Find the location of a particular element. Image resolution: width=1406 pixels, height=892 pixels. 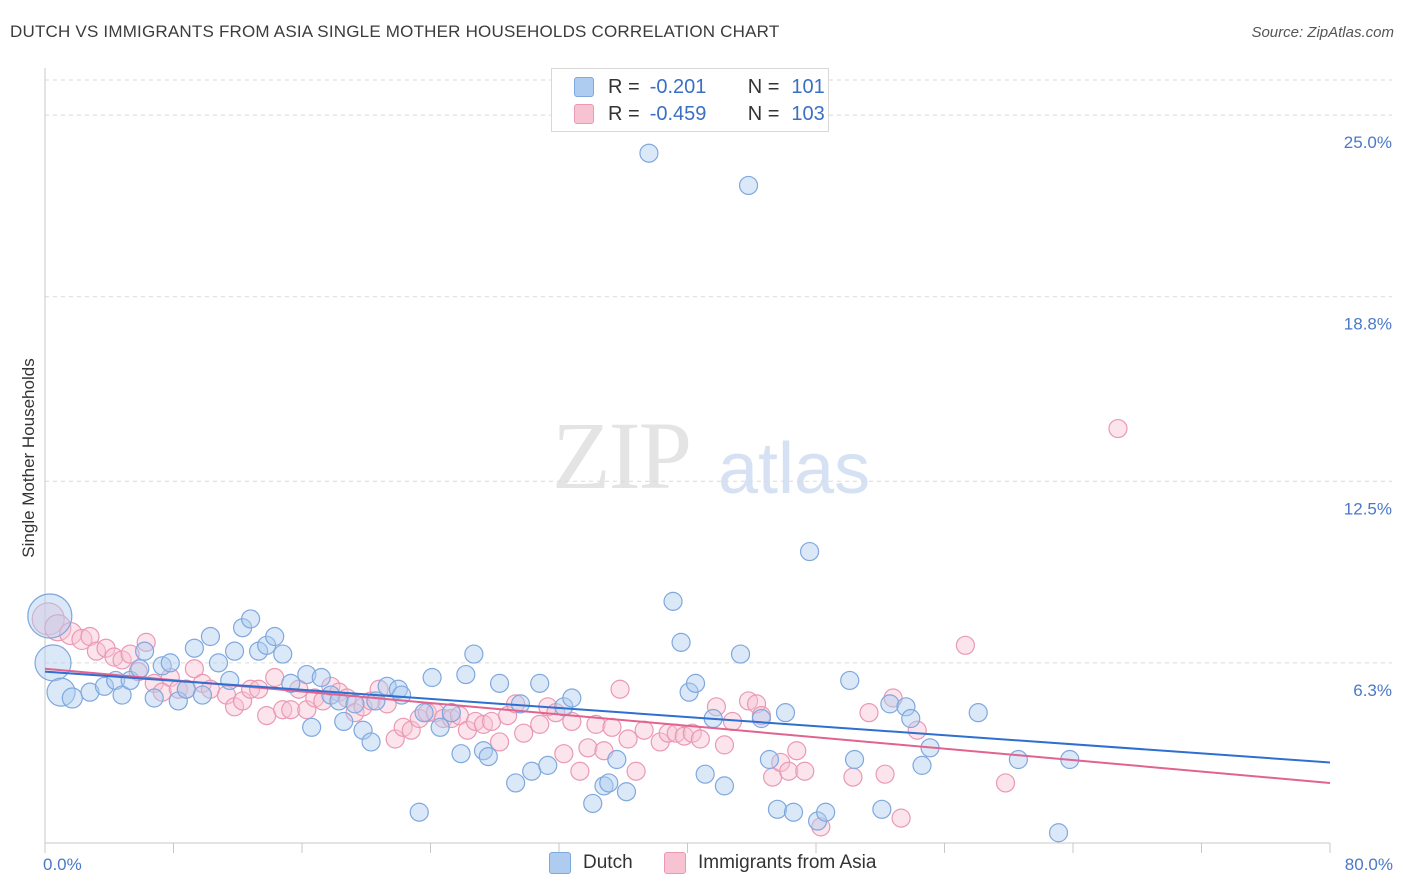

y-axis-label: Single Mother Households is located at coordinates (28, 457).